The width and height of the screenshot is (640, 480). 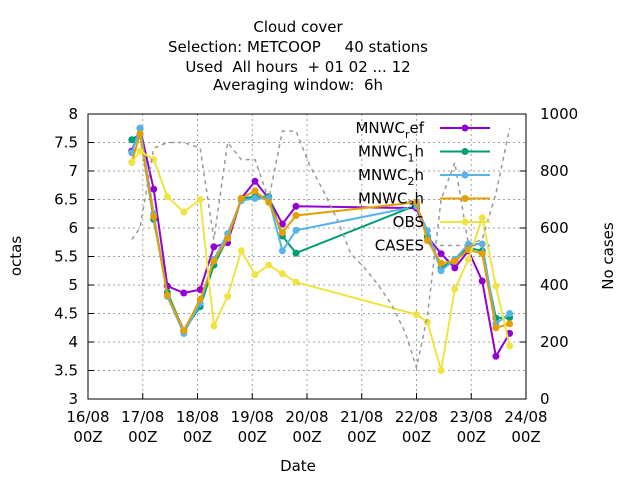 What do you see at coordinates (306, 417) in the screenshot?
I see `x-tick-label-date: 20/08` at bounding box center [306, 417].